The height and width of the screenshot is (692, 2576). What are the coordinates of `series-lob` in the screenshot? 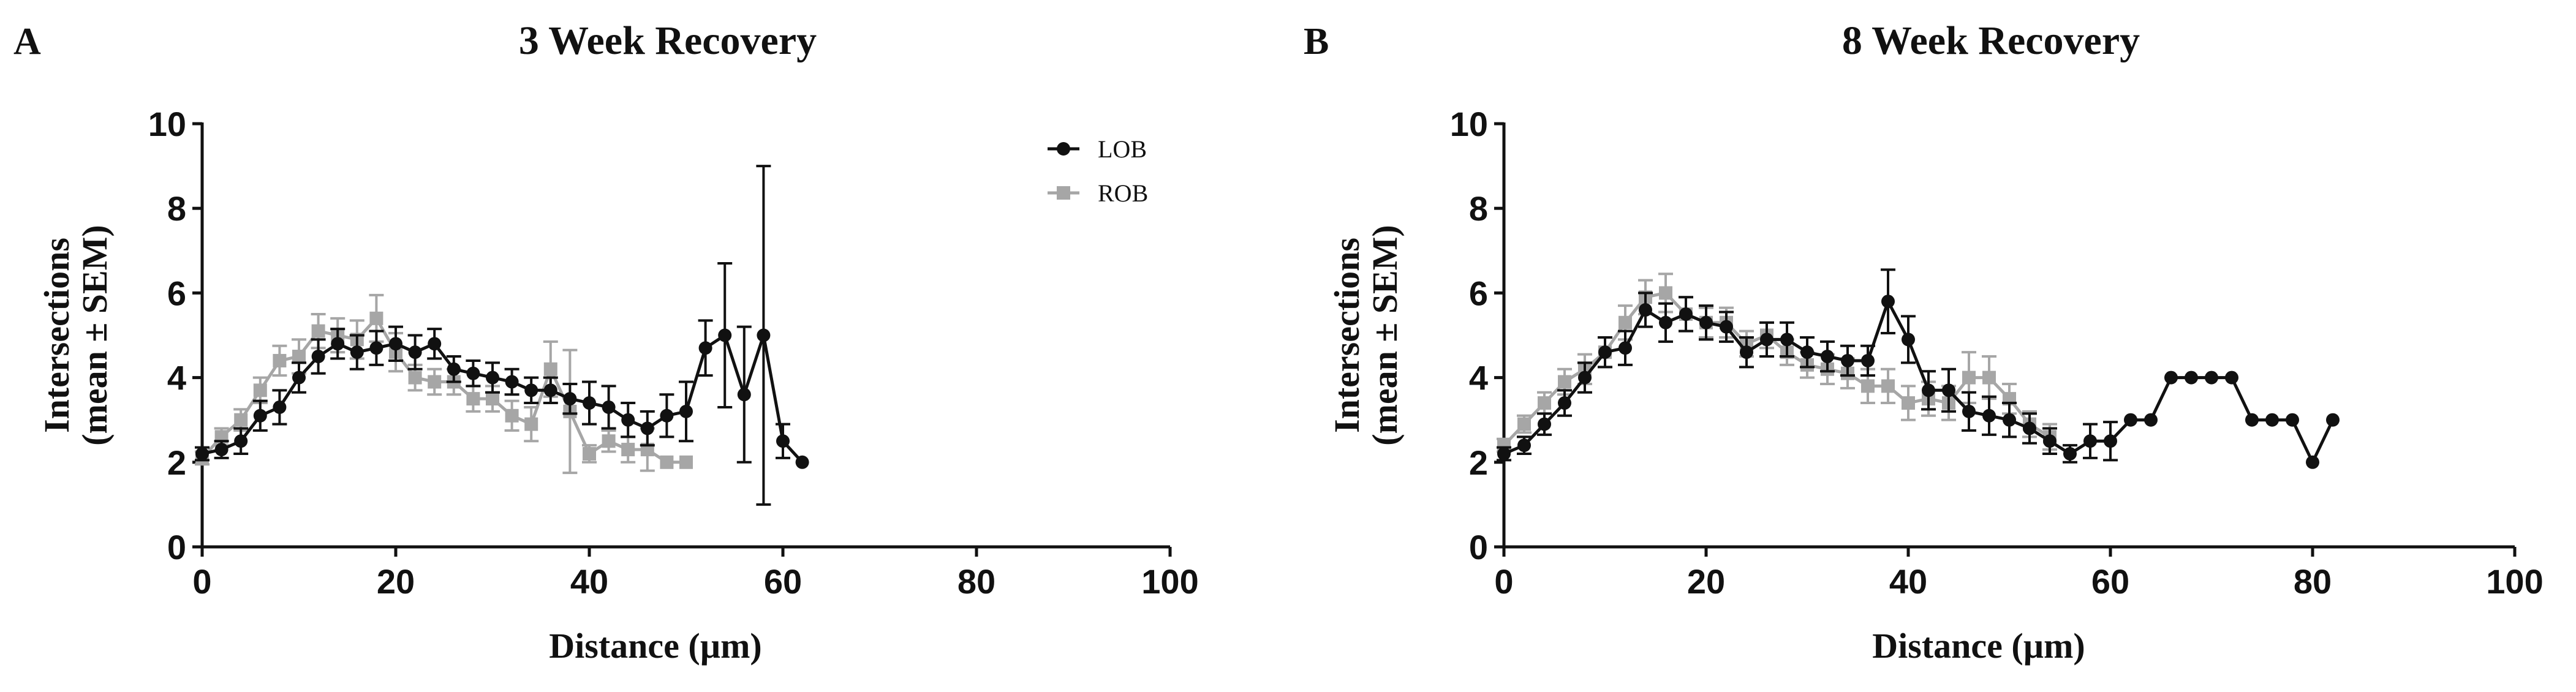 It's located at (502, 336).